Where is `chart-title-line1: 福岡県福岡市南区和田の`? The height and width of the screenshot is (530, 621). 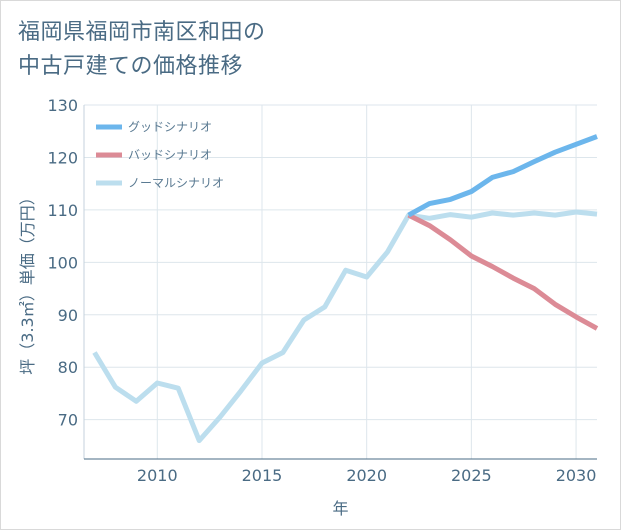
chart-title-line1: 福岡県福岡市南区和田の is located at coordinates (142, 32).